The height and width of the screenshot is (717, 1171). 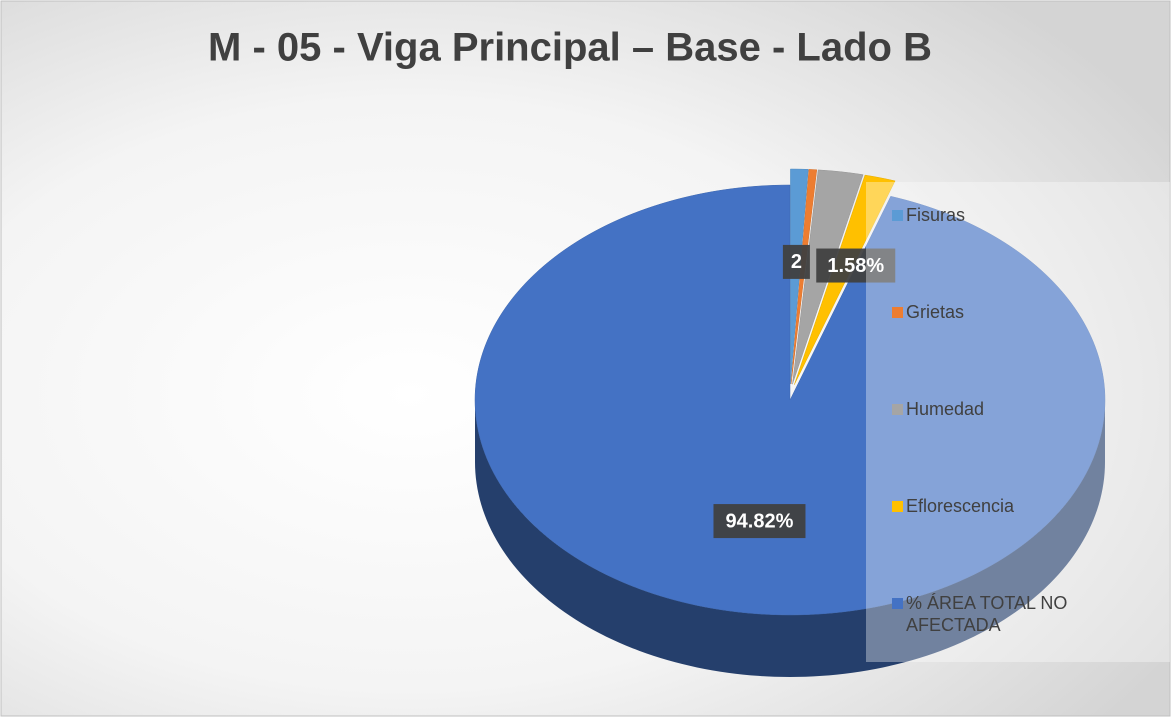 What do you see at coordinates (987, 614) in the screenshot?
I see `legend-label: % ÁREA TOTAL NO AFECTADA` at bounding box center [987, 614].